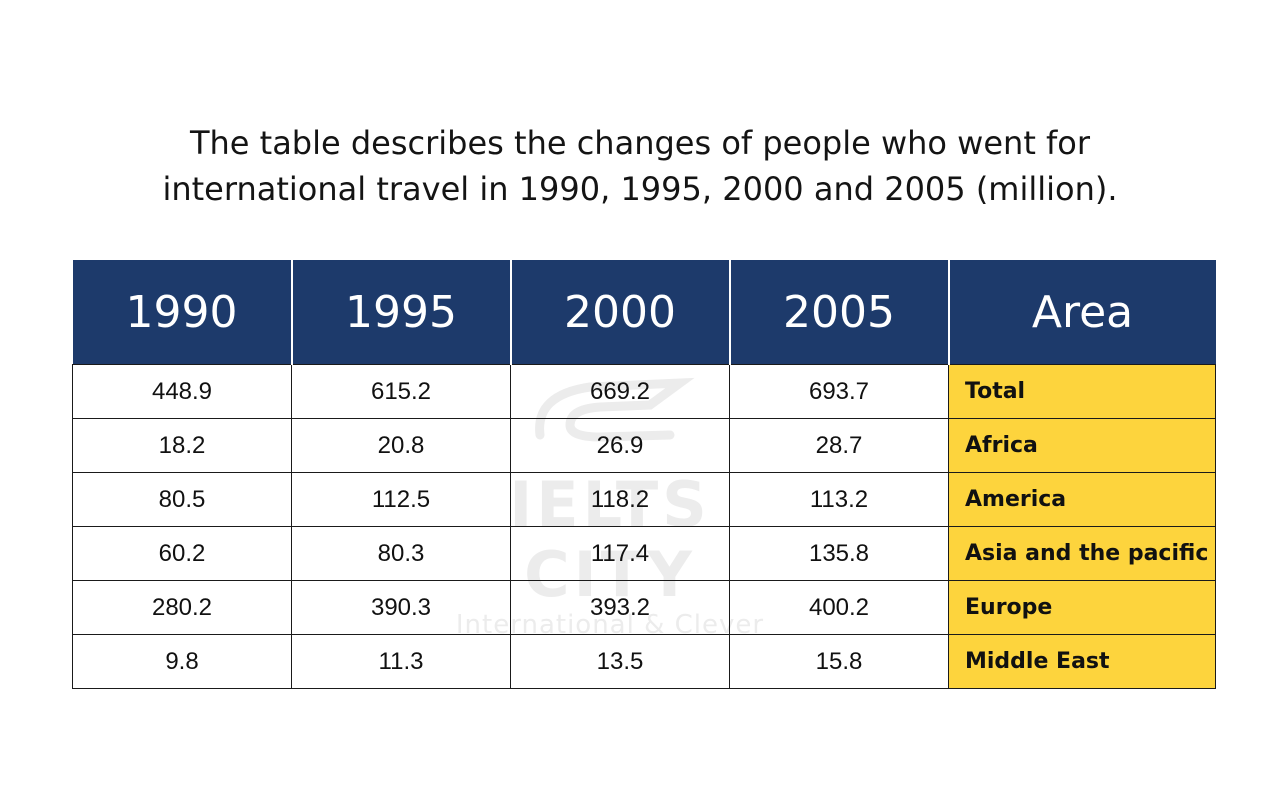 The image size is (1280, 797). I want to click on table-cell: 26.9, so click(620, 445).